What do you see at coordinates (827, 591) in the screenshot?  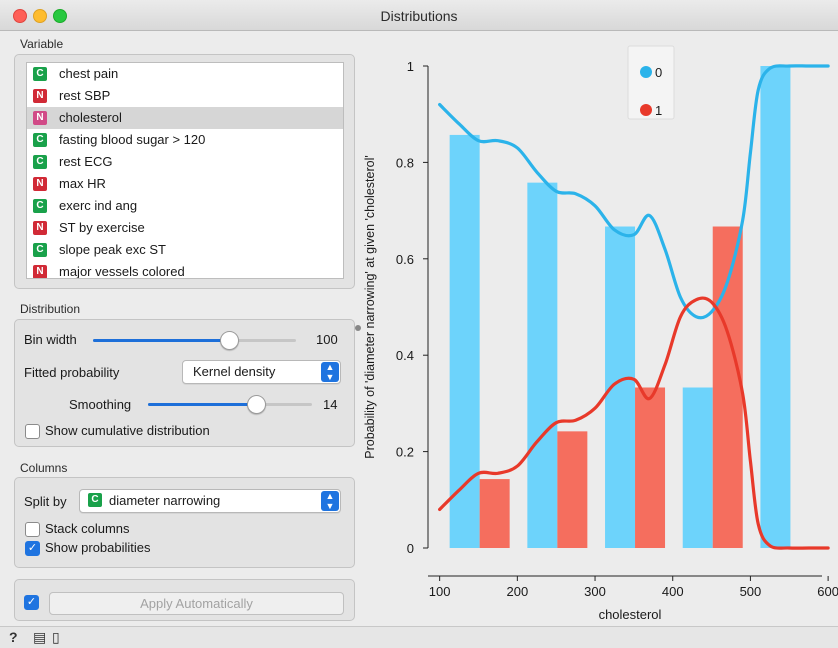 I see `x-tick-label: 600` at bounding box center [827, 591].